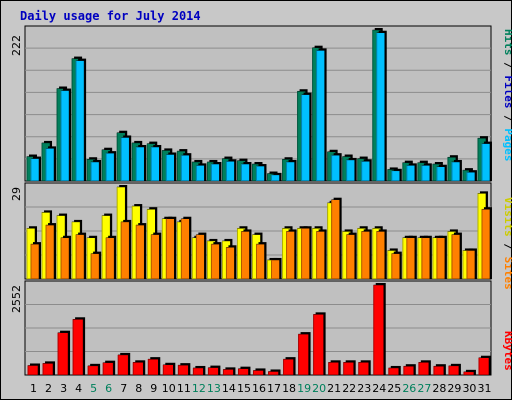 The image size is (512, 401). What do you see at coordinates (16, 194) in the screenshot?
I see `y-max-label: 29` at bounding box center [16, 194].